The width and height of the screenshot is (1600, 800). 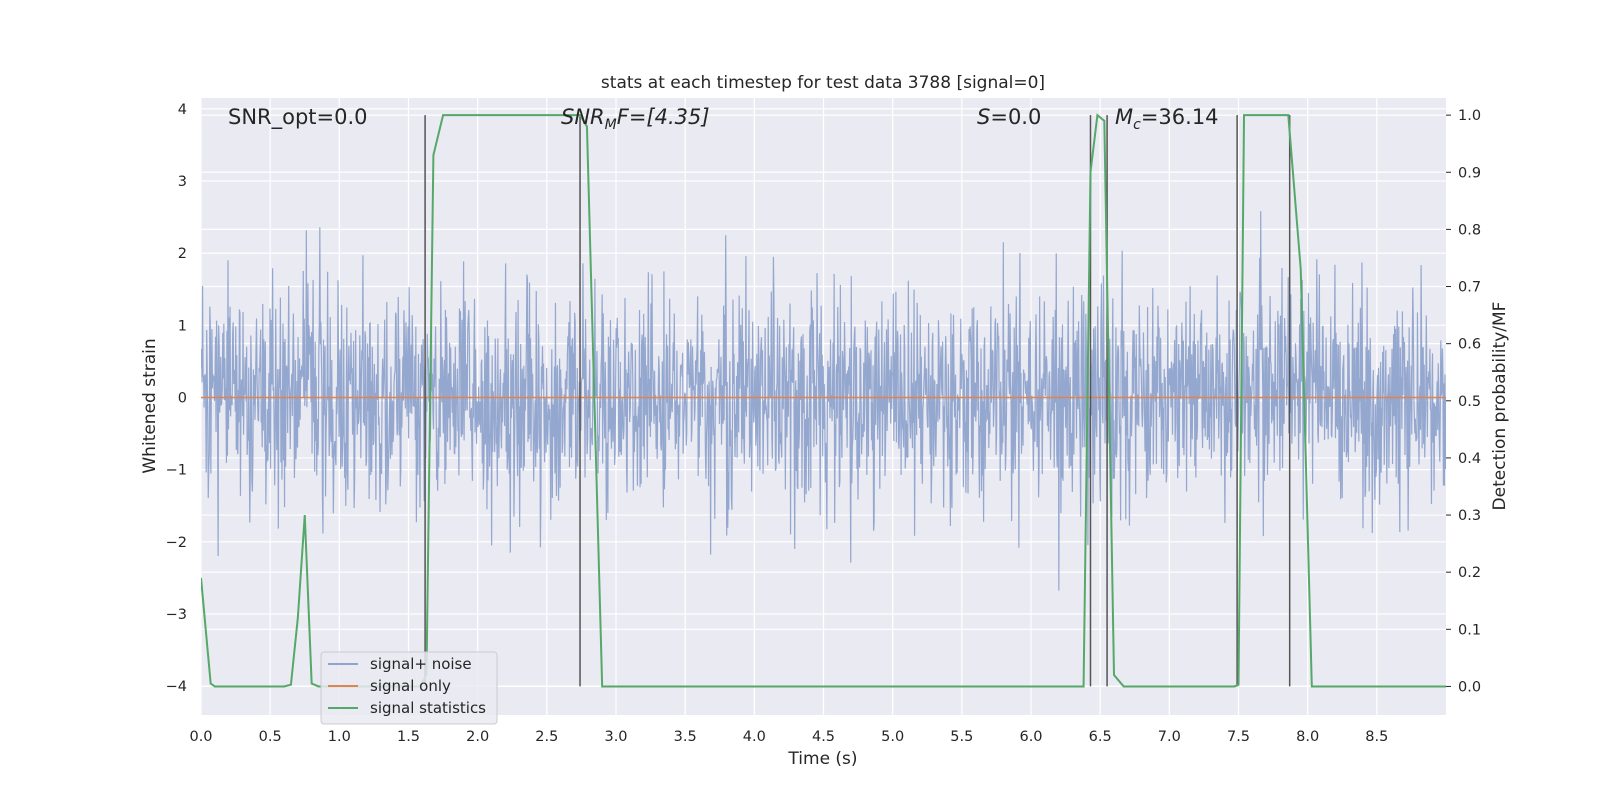 What do you see at coordinates (1469, 288) in the screenshot?
I see `y2-tick-label: 0.7` at bounding box center [1469, 288].